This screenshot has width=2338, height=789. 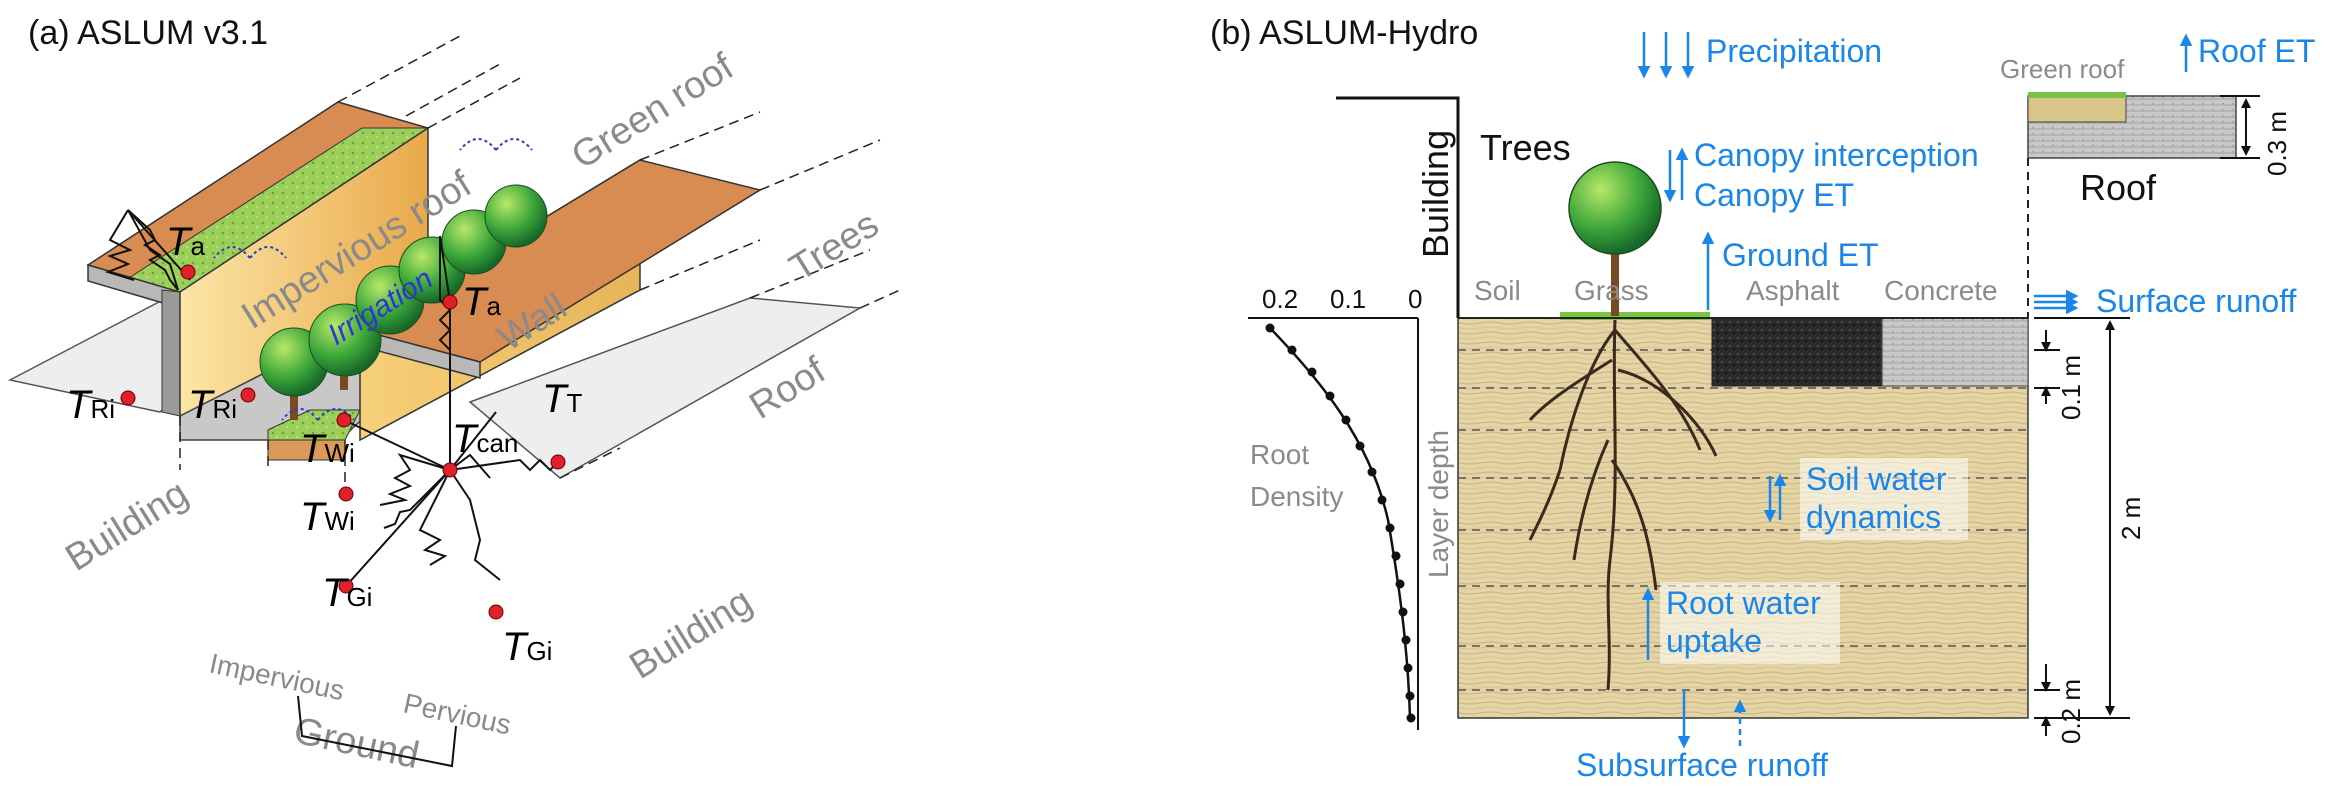 What do you see at coordinates (1438, 504) in the screenshot?
I see `label-layer-depth: Layer depth` at bounding box center [1438, 504].